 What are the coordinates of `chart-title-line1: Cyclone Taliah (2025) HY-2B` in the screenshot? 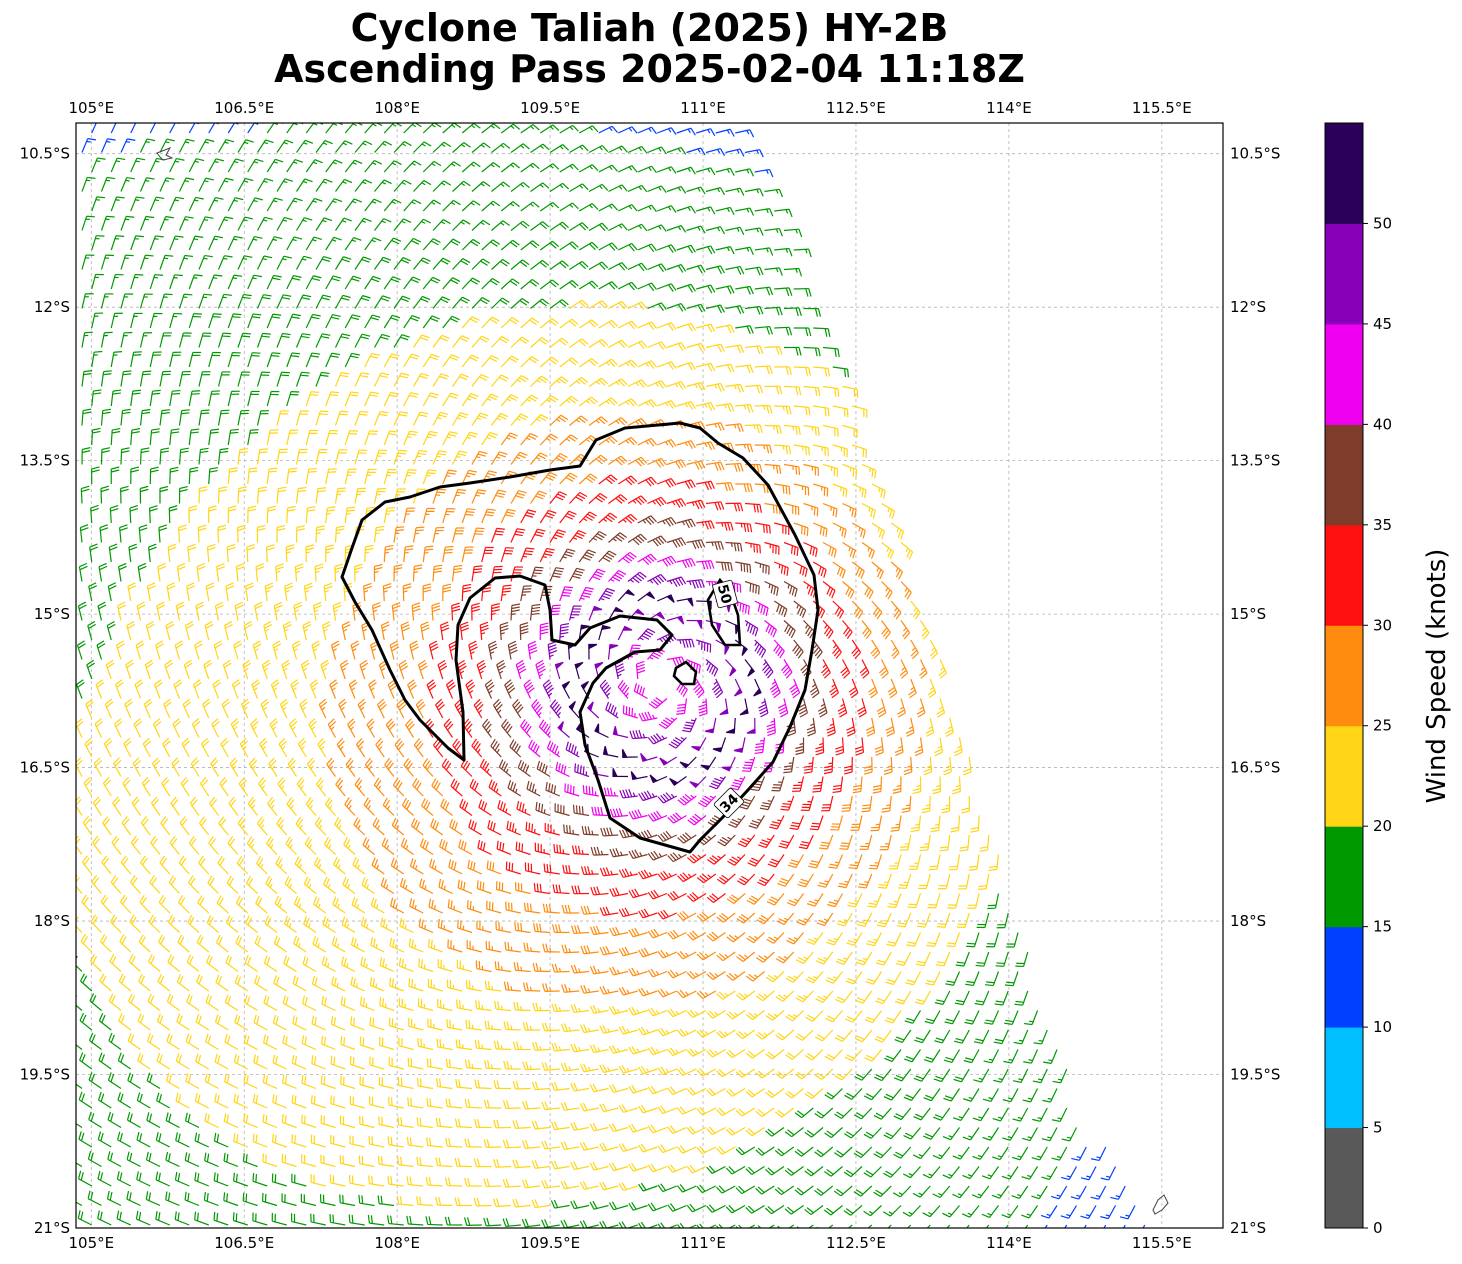 It's located at (649, 28).